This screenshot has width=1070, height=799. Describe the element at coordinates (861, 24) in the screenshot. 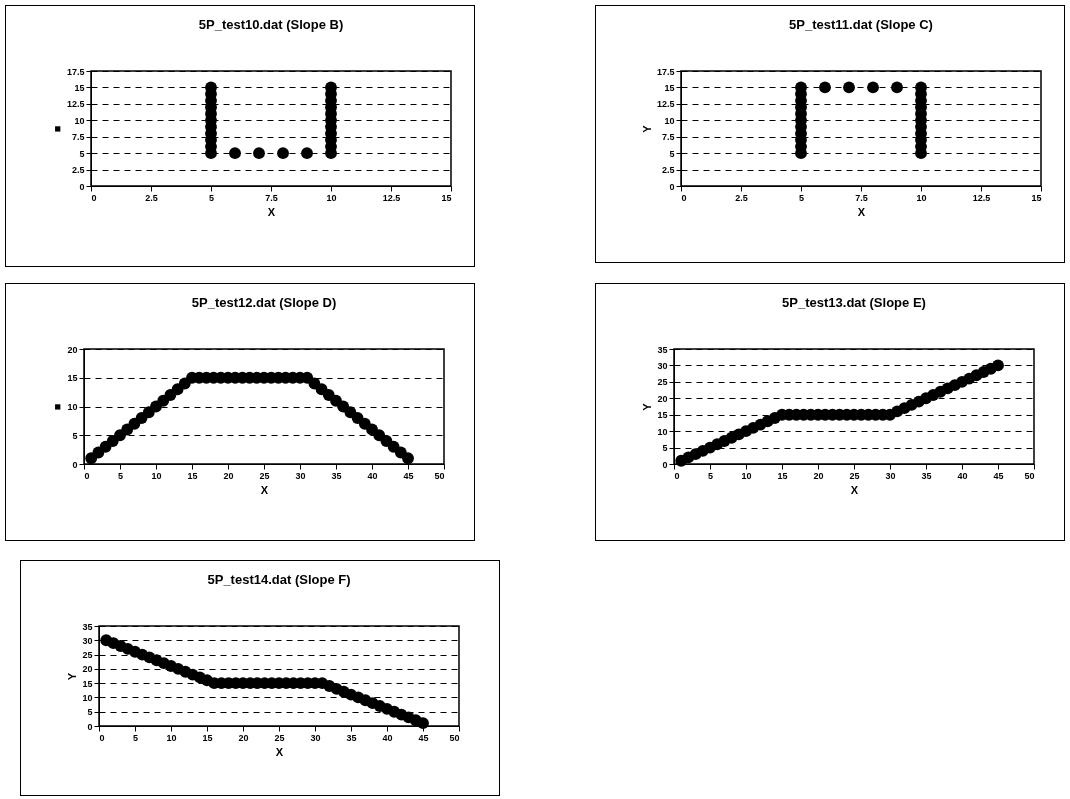

I see `chart-title: 5P_test11.dat (Slope C)` at that location.